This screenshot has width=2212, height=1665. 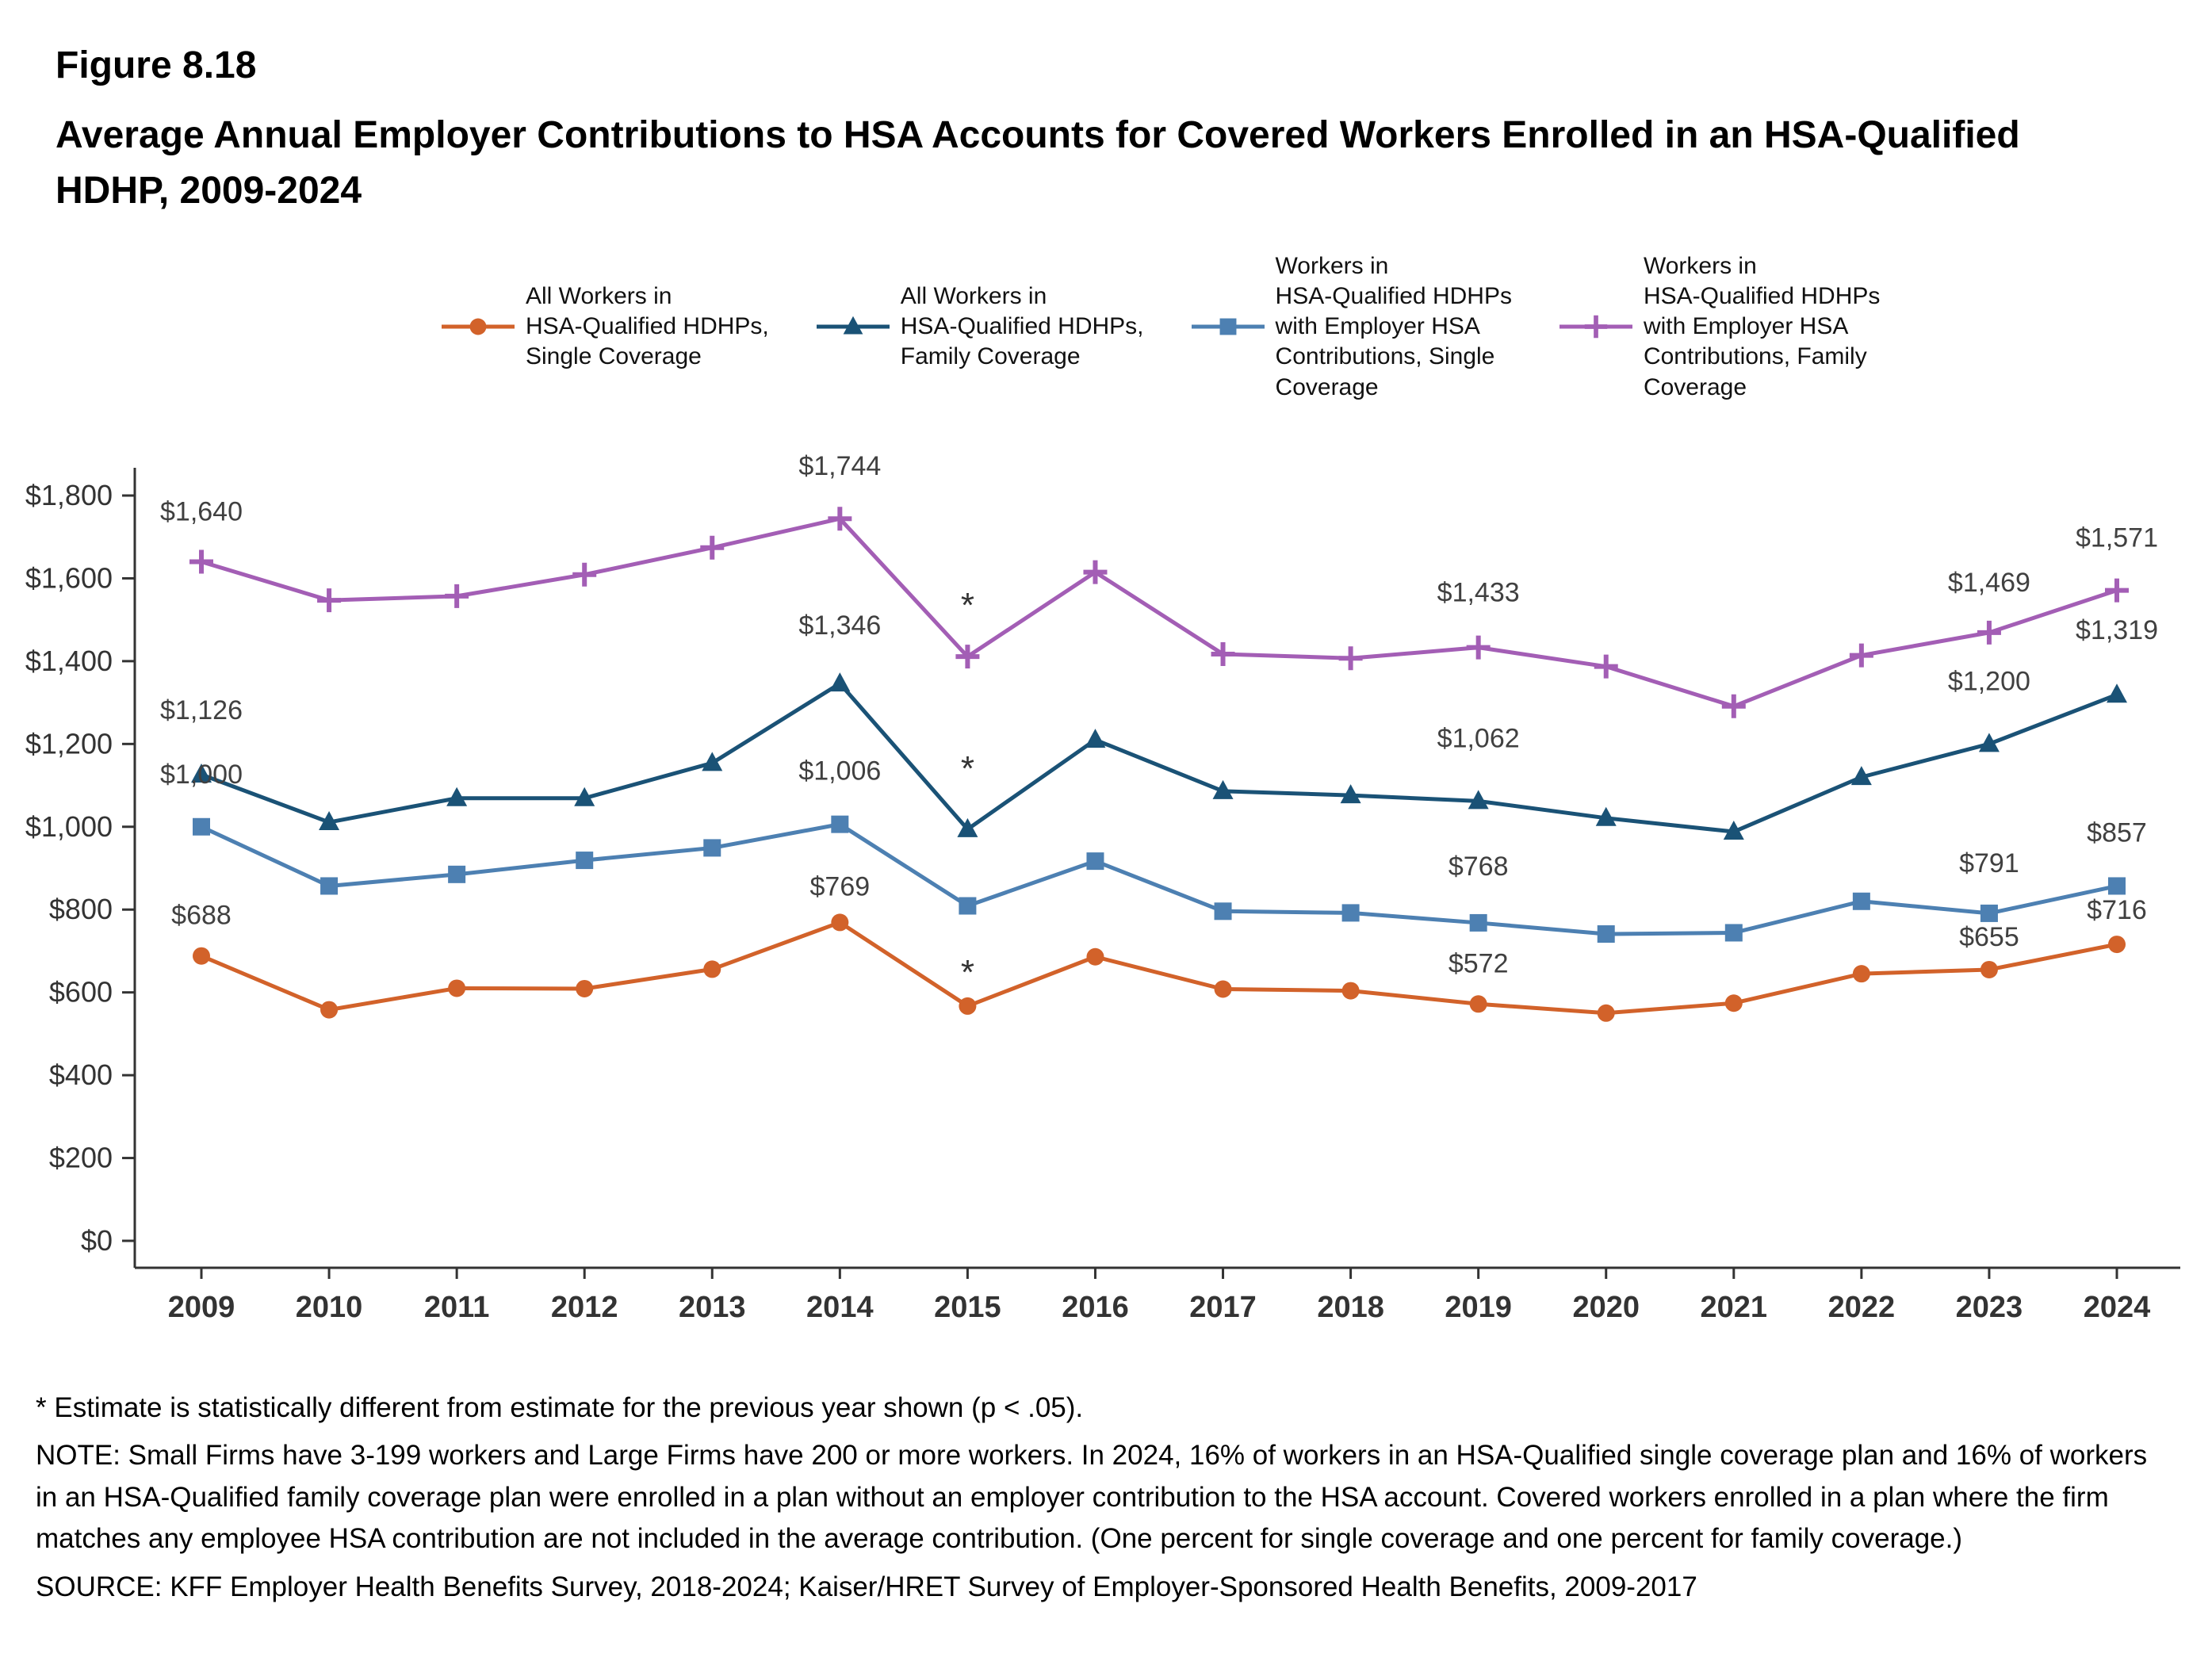 I want to click on data-point-label: $769, so click(x=840, y=886).